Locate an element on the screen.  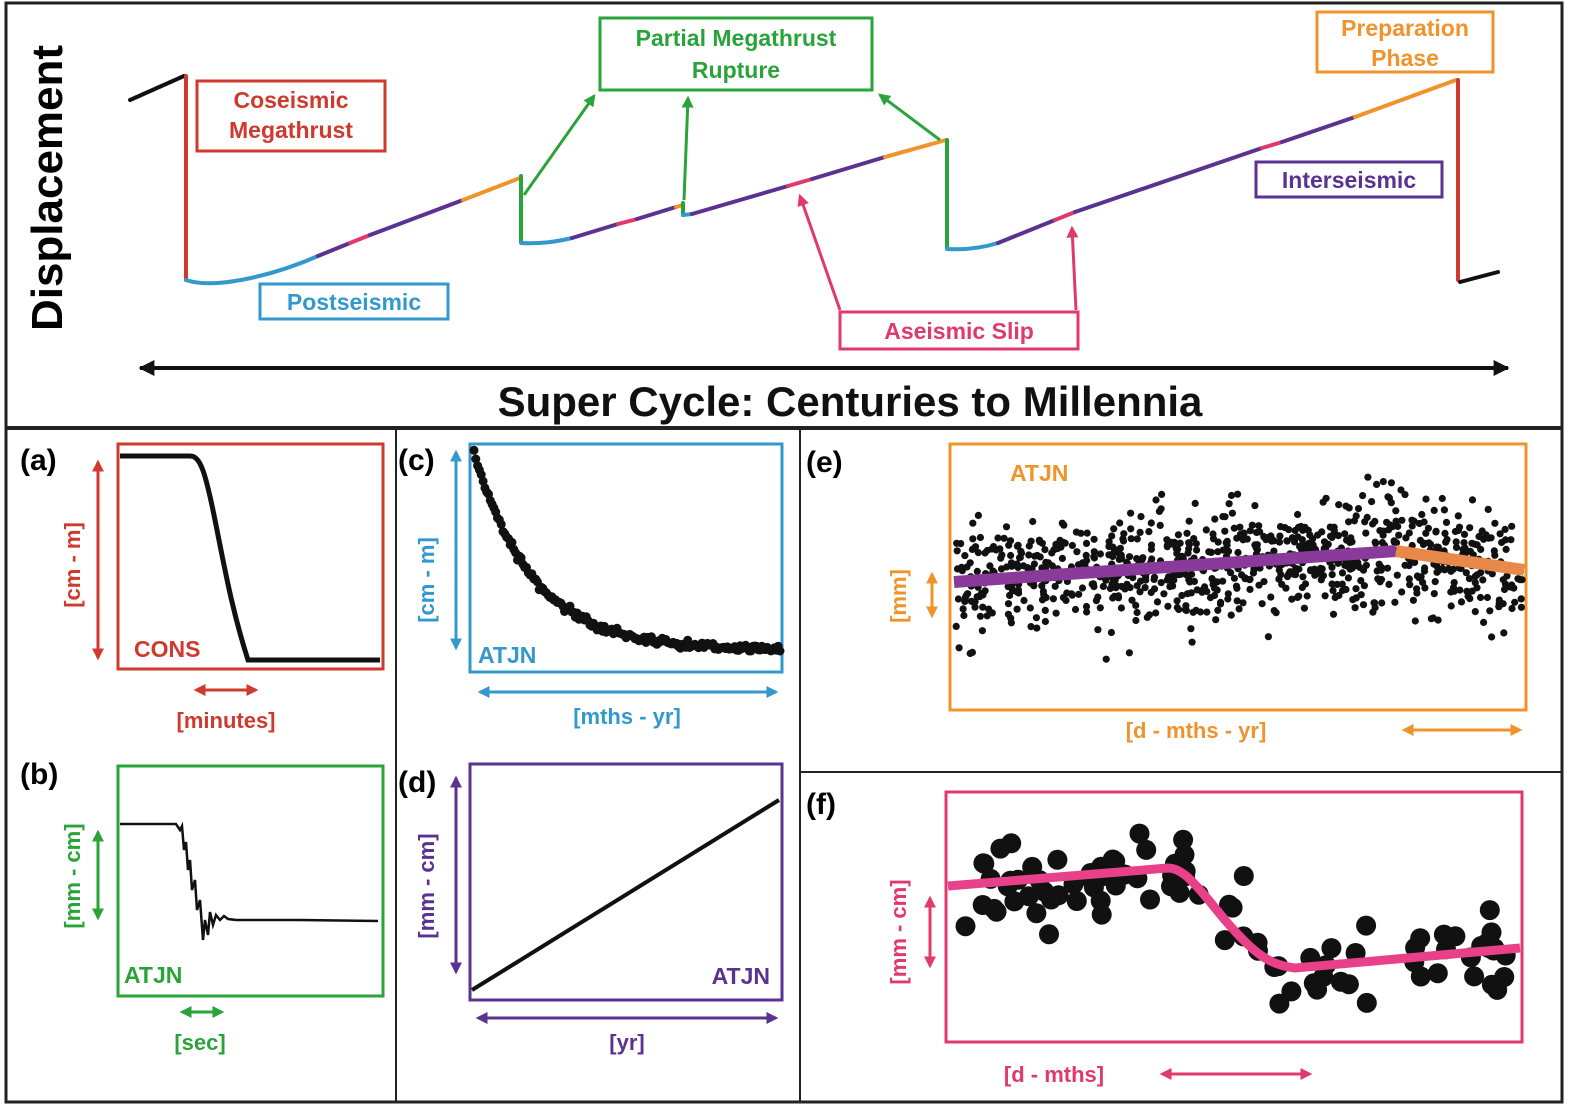
panel-a-frame is located at coordinates (250, 556).